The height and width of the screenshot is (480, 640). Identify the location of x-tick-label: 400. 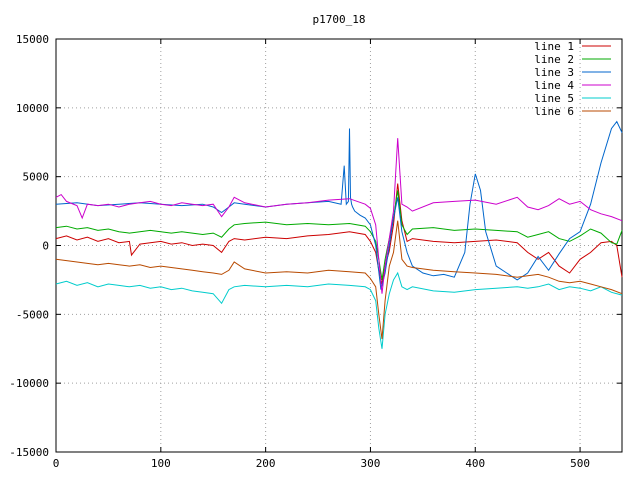
(475, 463).